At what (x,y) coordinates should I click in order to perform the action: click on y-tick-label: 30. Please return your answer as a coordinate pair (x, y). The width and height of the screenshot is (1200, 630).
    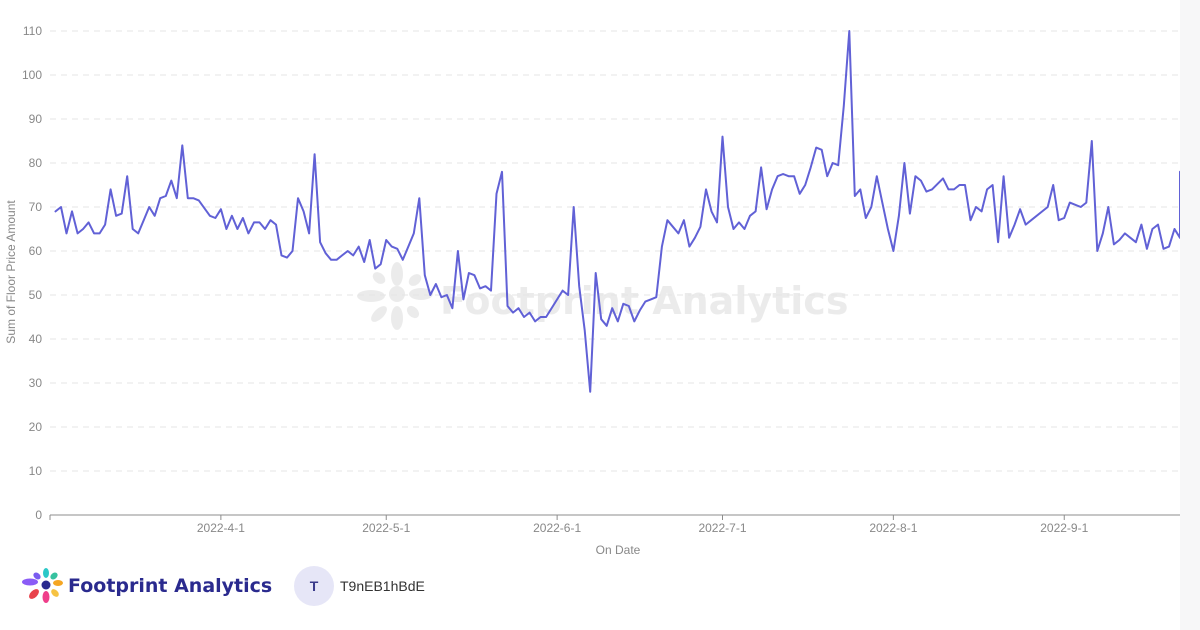
    Looking at the image, I should click on (36, 383).